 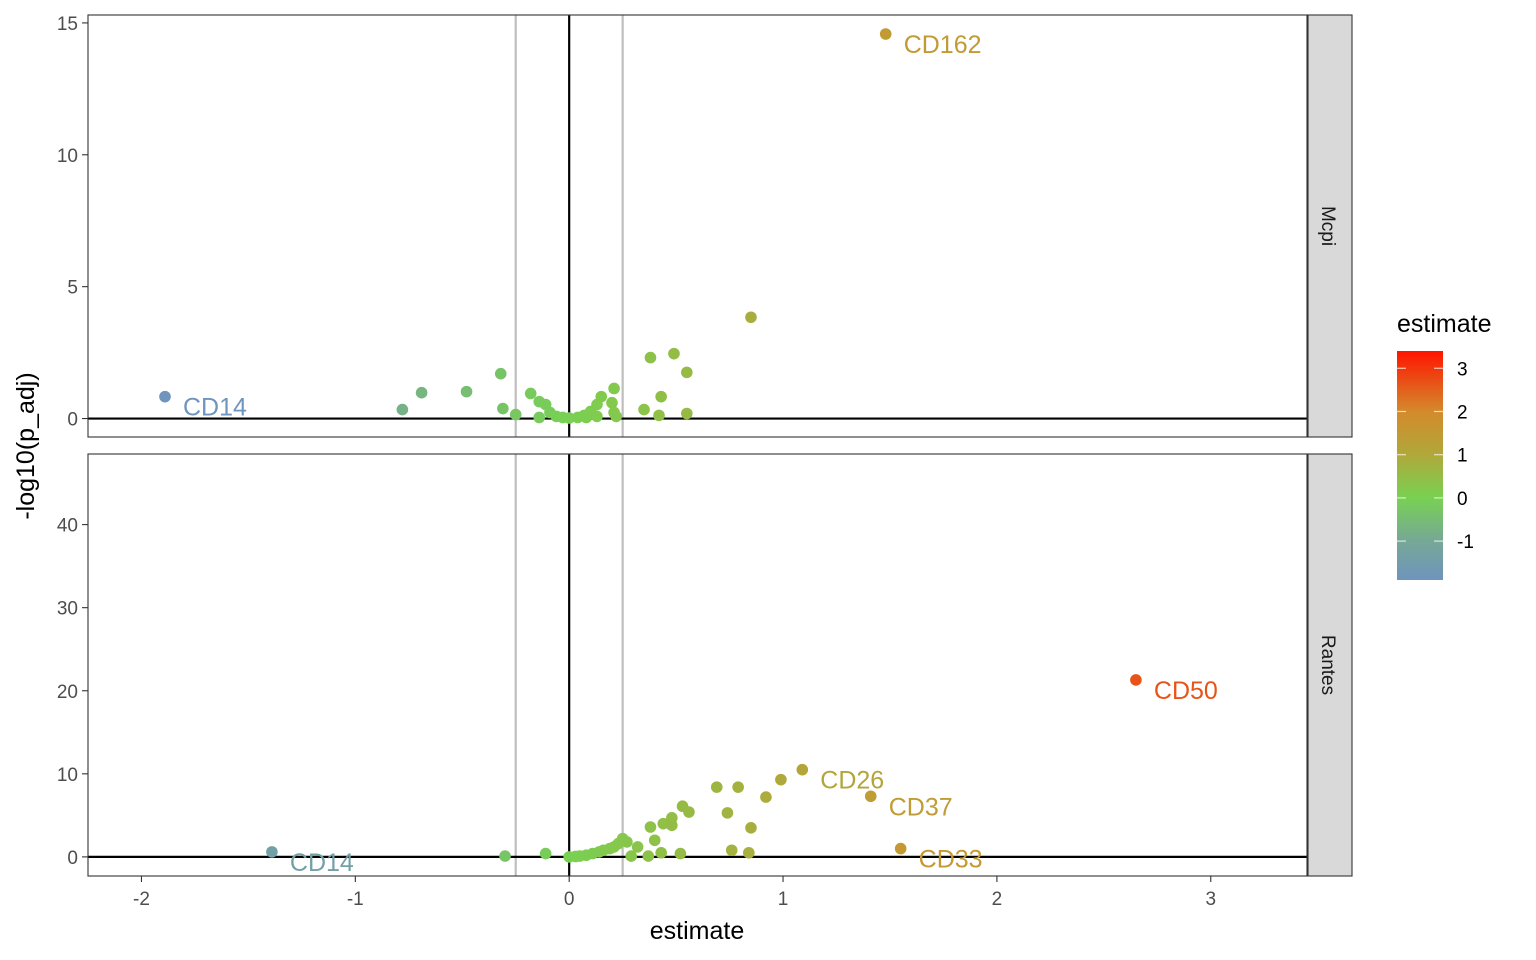 What do you see at coordinates (141, 899) in the screenshot?
I see `x-tick-label: -2` at bounding box center [141, 899].